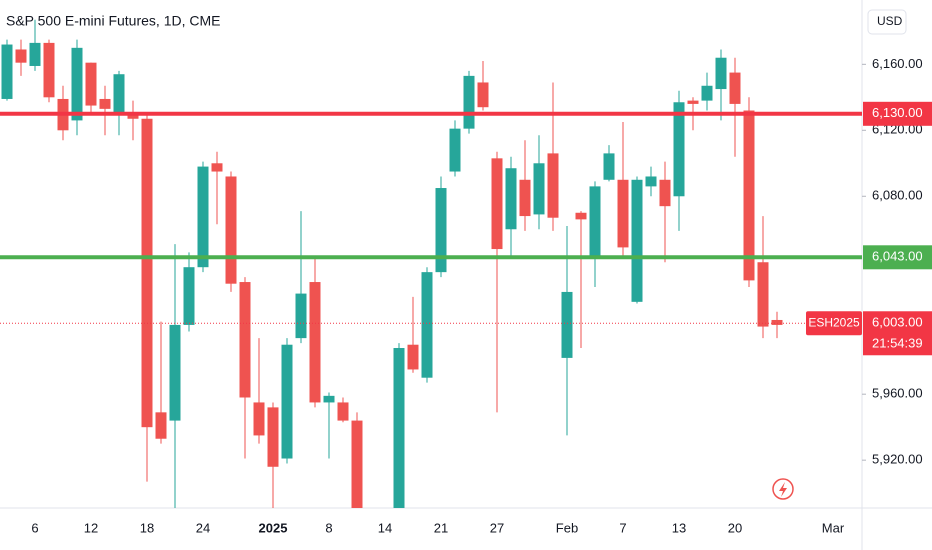 This screenshot has height=550, width=932. Describe the element at coordinates (567, 527) in the screenshot. I see `x-tick-label: Feb` at that location.